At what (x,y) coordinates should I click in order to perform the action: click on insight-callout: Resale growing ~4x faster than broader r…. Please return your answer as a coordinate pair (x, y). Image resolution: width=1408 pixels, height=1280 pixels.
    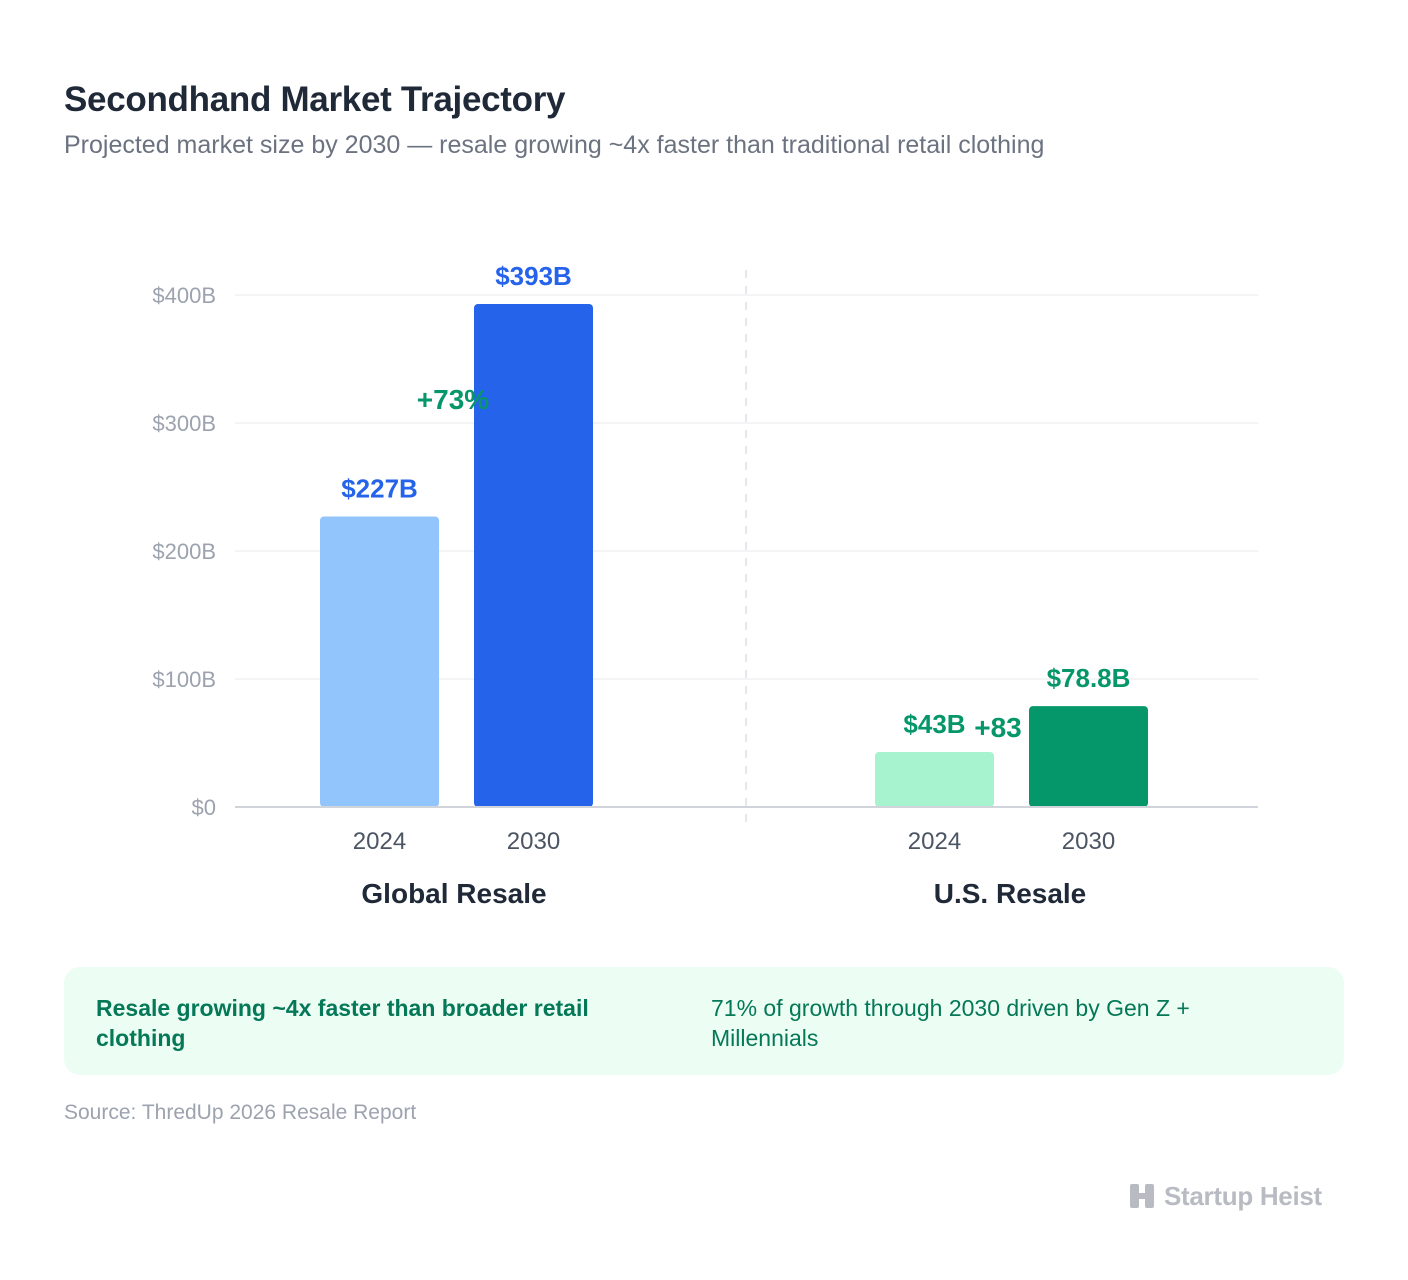
    Looking at the image, I should click on (704, 1021).